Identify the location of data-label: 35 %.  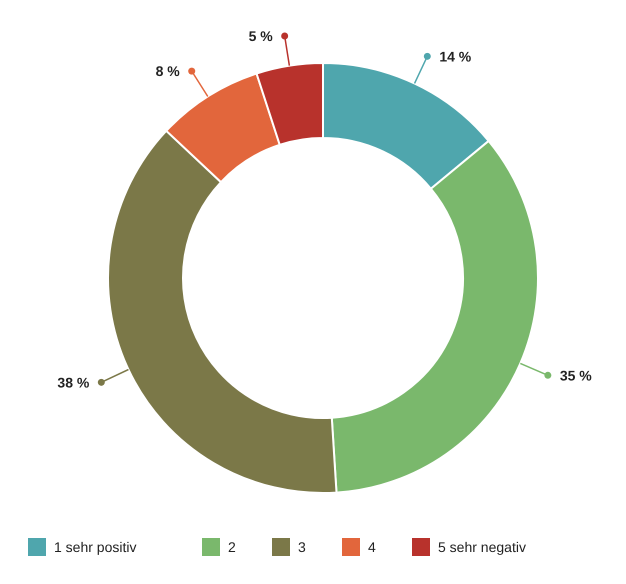
(576, 375).